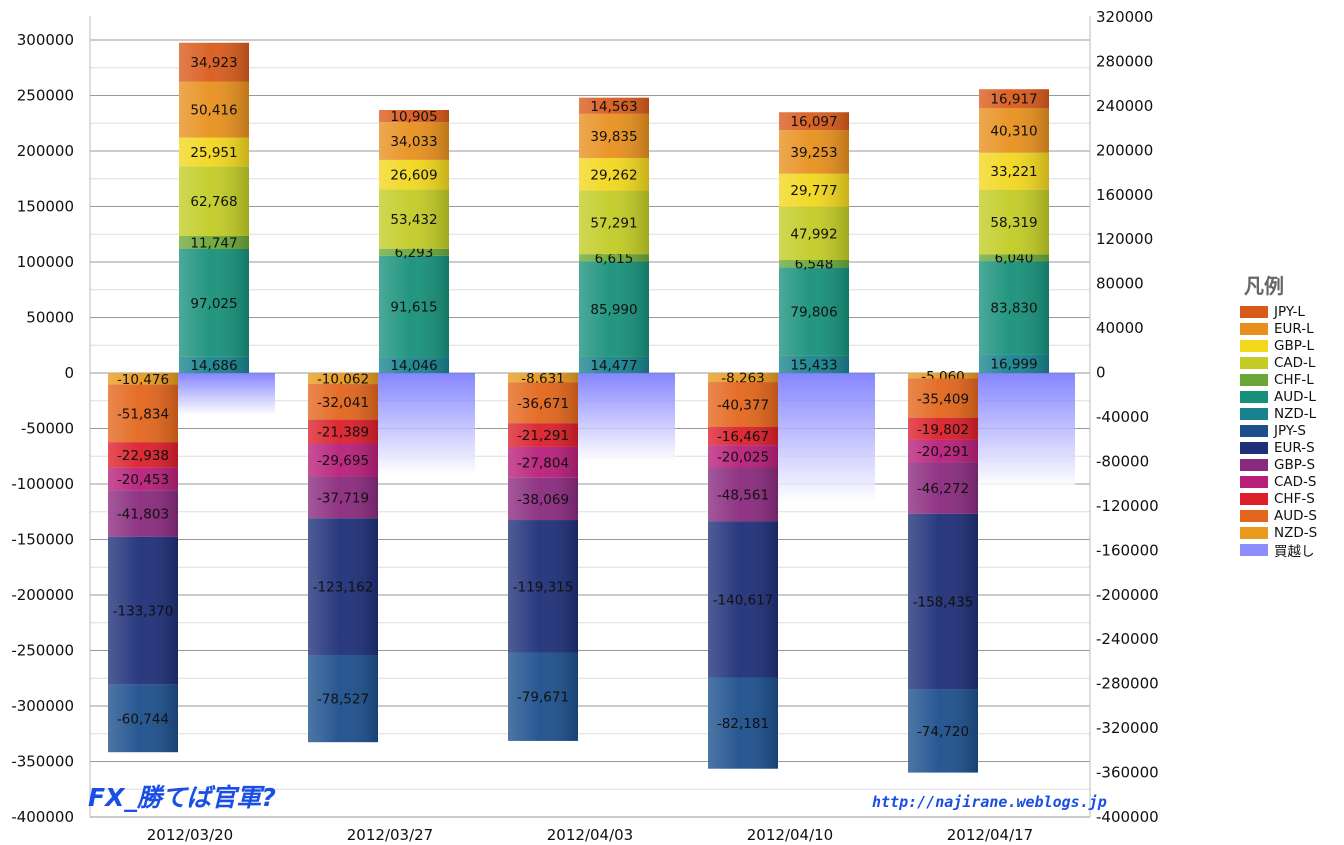 The width and height of the screenshot is (1344, 845). Describe the element at coordinates (1290, 481) in the screenshot. I see `legend-item: CAD-S` at that location.